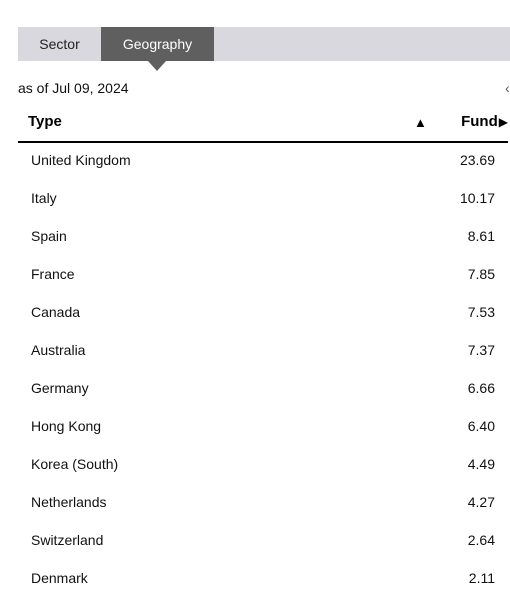 This screenshot has width=510, height=598. What do you see at coordinates (481, 426) in the screenshot?
I see `row-fund-value: 6.40` at bounding box center [481, 426].